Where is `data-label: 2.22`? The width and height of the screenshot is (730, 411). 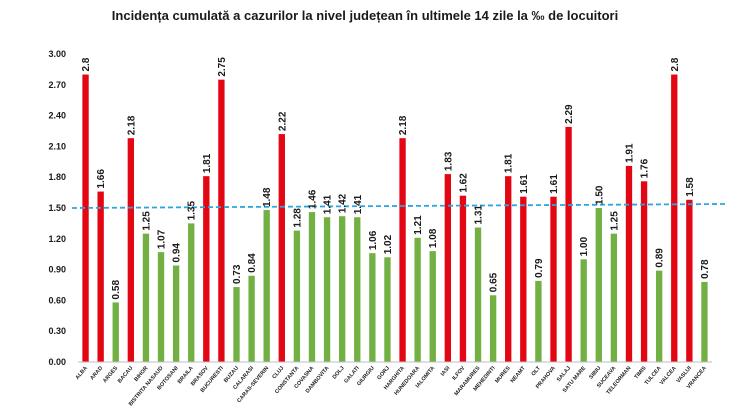 data-label: 2.22 is located at coordinates (282, 121).